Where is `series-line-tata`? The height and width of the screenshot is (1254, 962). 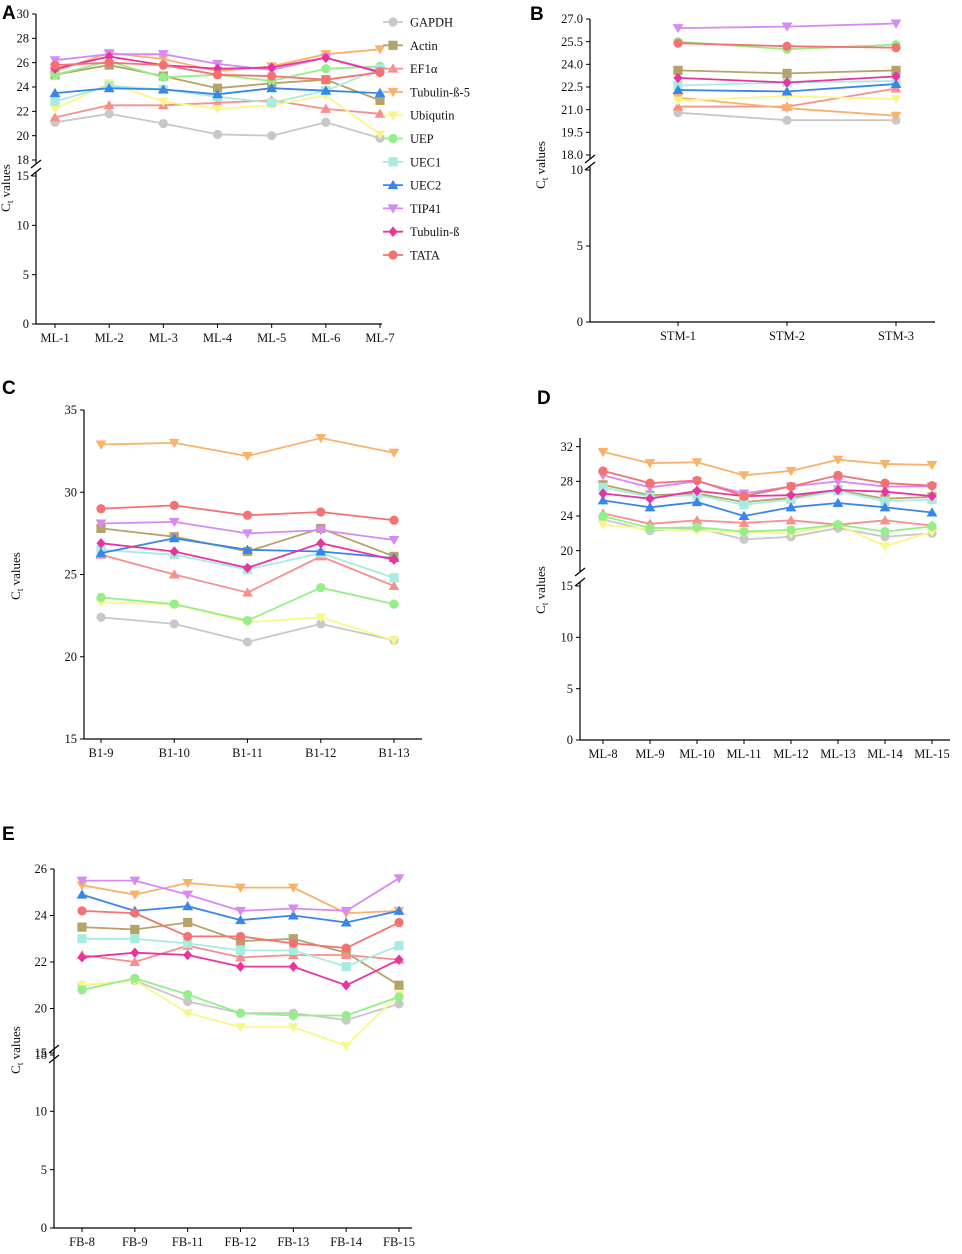
series-line-tata is located at coordinates (767, 484).